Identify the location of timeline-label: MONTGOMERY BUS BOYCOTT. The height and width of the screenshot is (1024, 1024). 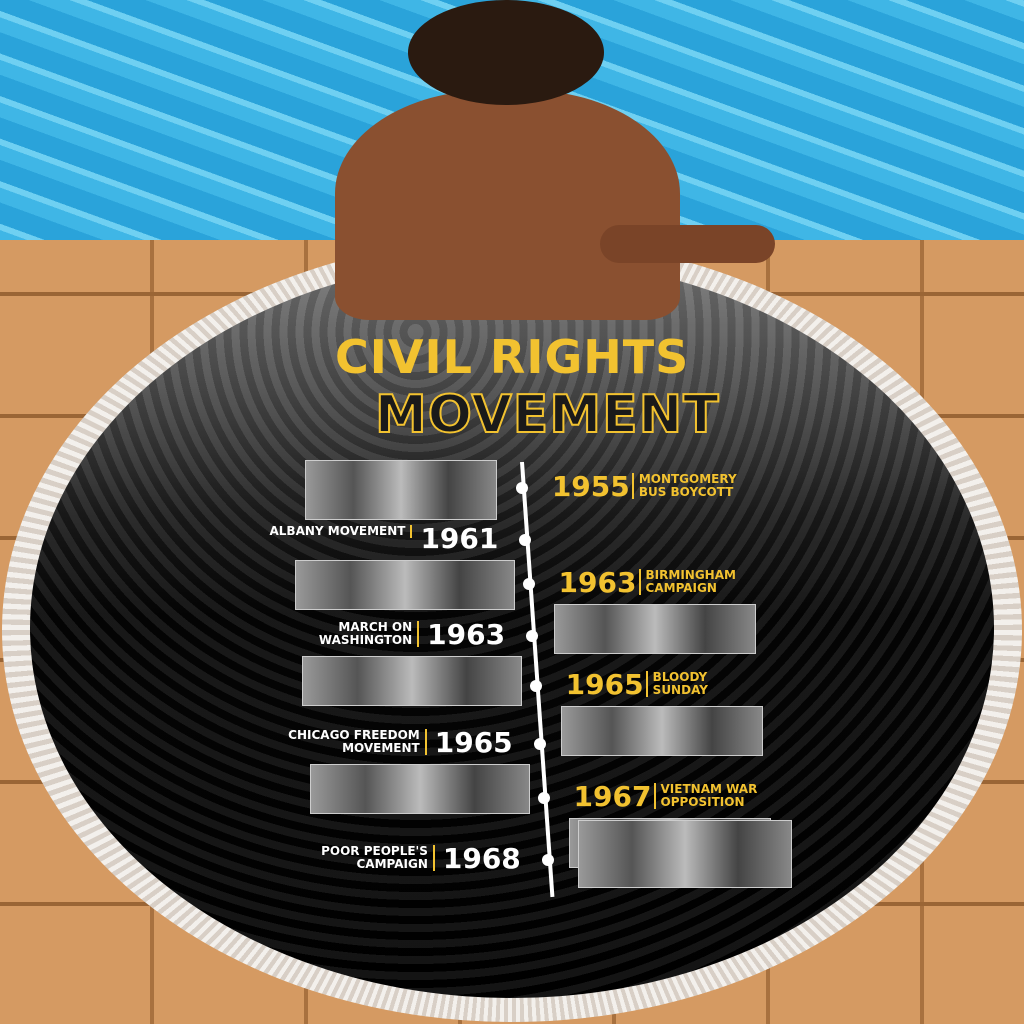
(690, 486).